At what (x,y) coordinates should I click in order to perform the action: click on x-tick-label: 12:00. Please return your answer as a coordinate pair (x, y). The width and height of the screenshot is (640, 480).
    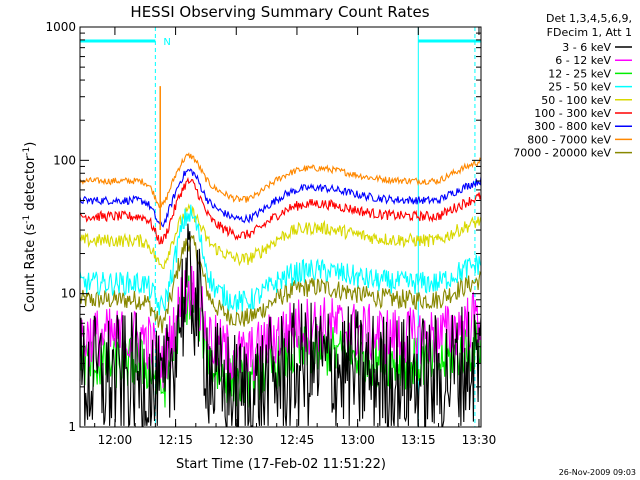
    Looking at the image, I should click on (115, 440).